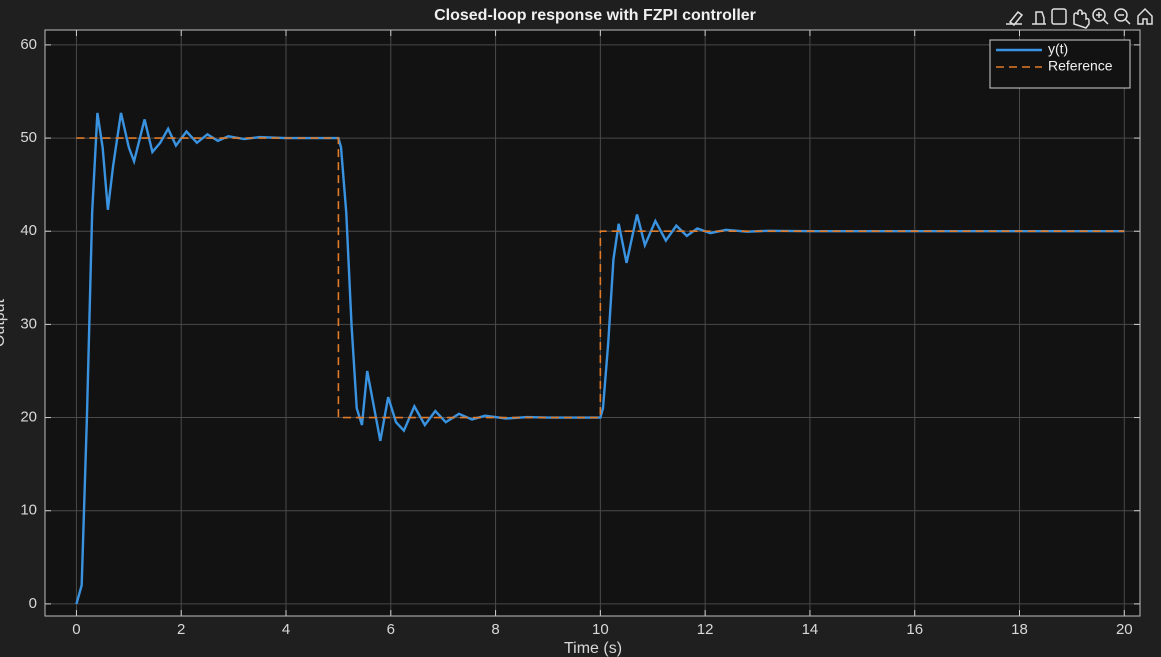 The image size is (1161, 657). Describe the element at coordinates (28, 323) in the screenshot. I see `y-tick-label: 30` at that location.